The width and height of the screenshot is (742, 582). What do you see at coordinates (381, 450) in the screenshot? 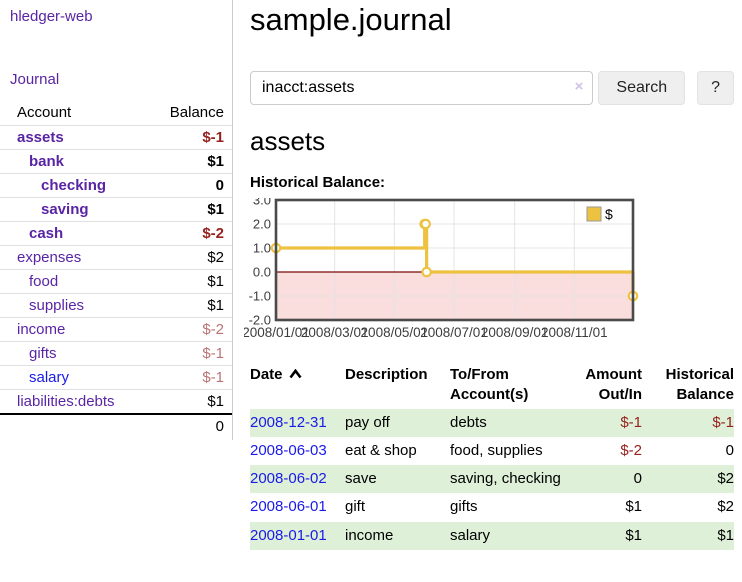
I see `transaction-description: eat & shop` at bounding box center [381, 450].